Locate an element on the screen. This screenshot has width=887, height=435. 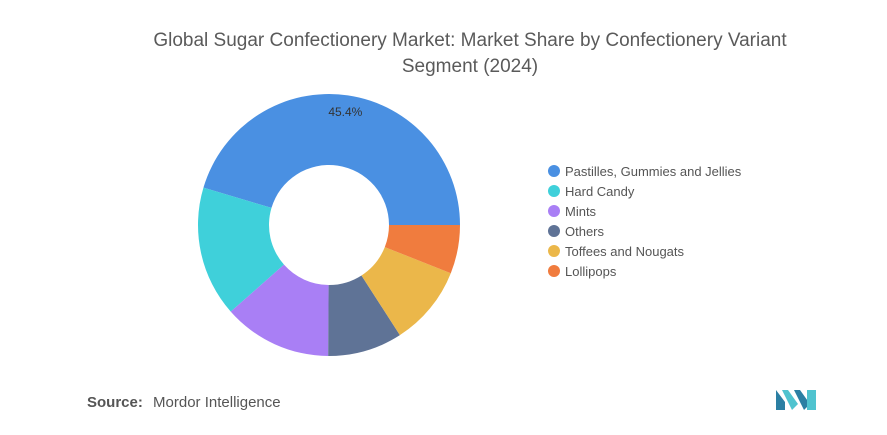
slice-others is located at coordinates (364, 315).